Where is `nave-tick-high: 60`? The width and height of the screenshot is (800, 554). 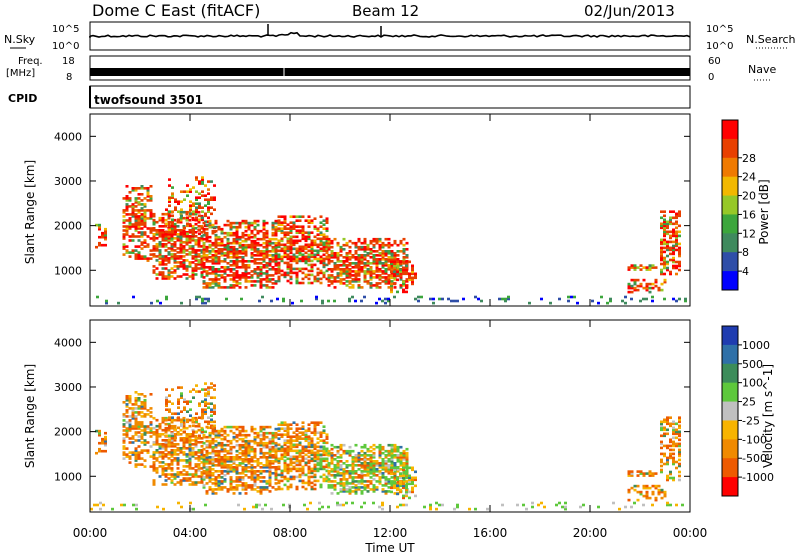 nave-tick-high: 60 is located at coordinates (714, 61).